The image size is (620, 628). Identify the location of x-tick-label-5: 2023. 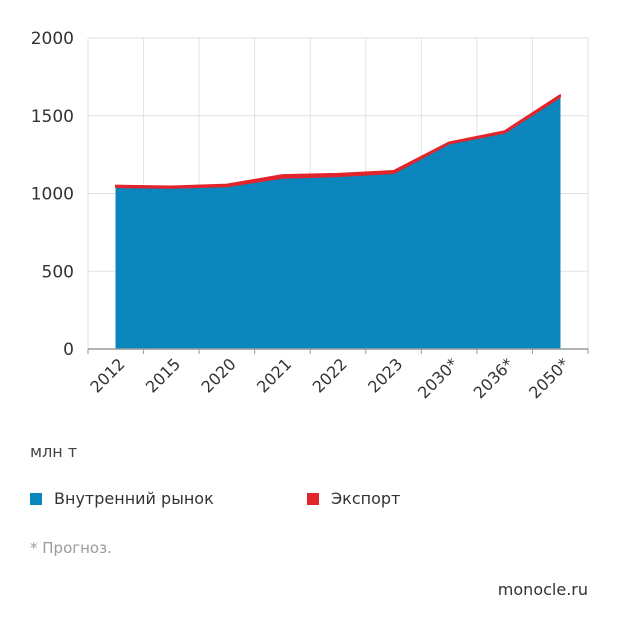
(385, 375).